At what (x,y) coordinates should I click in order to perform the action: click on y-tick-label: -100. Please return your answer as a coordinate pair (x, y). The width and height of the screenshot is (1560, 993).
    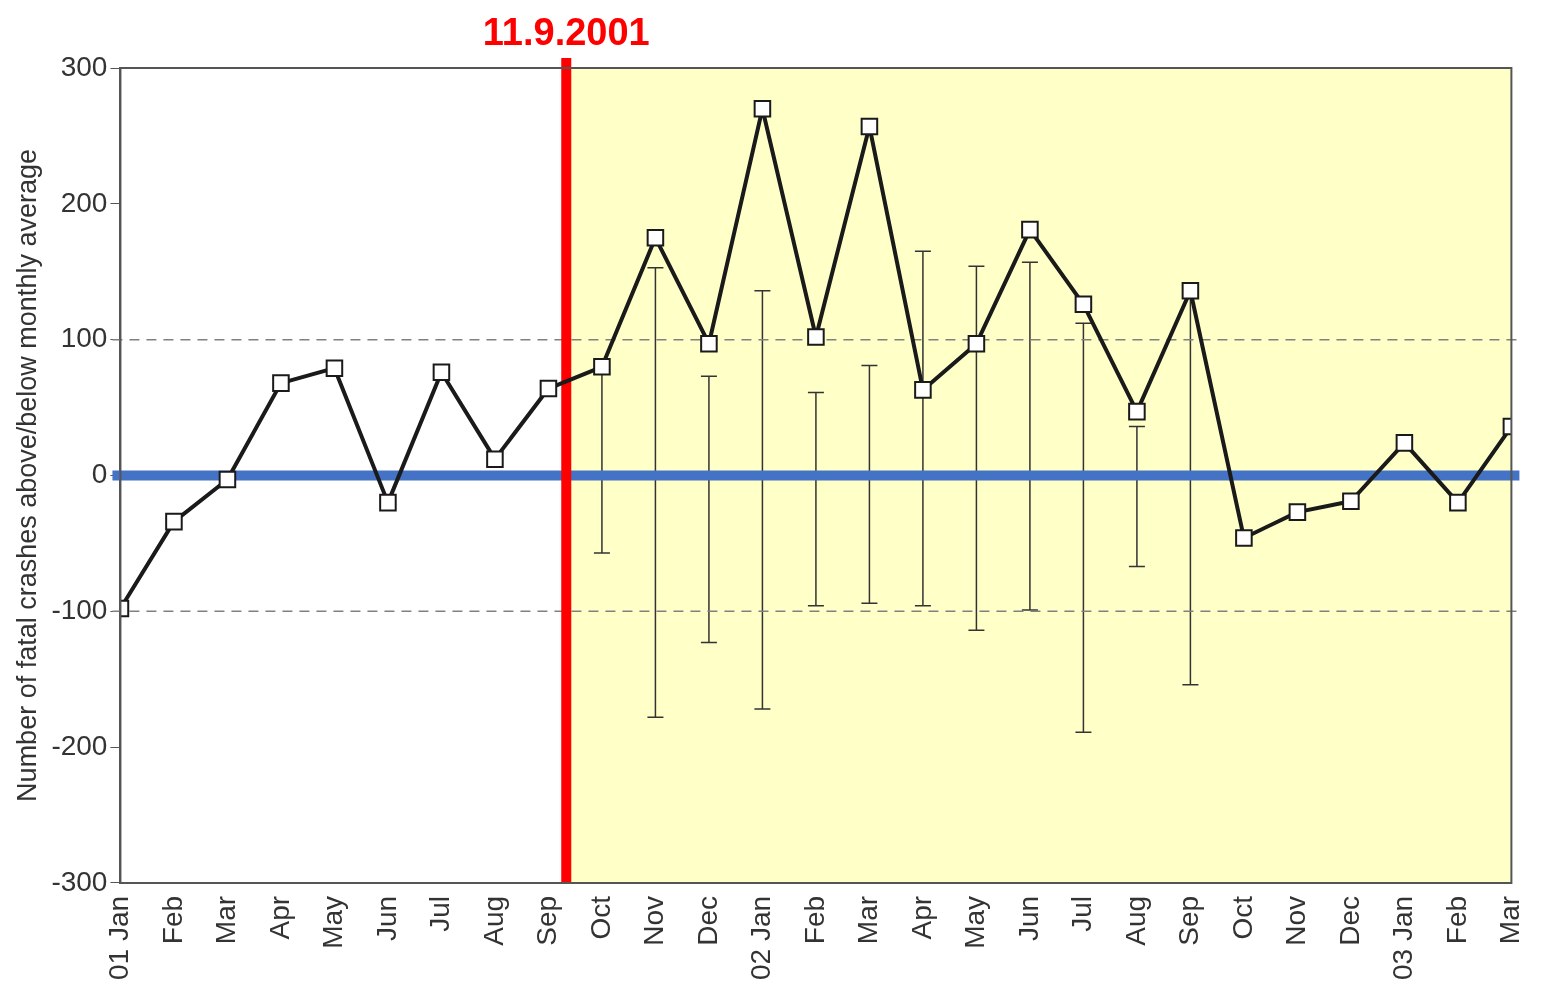
    Looking at the image, I should click on (79, 610).